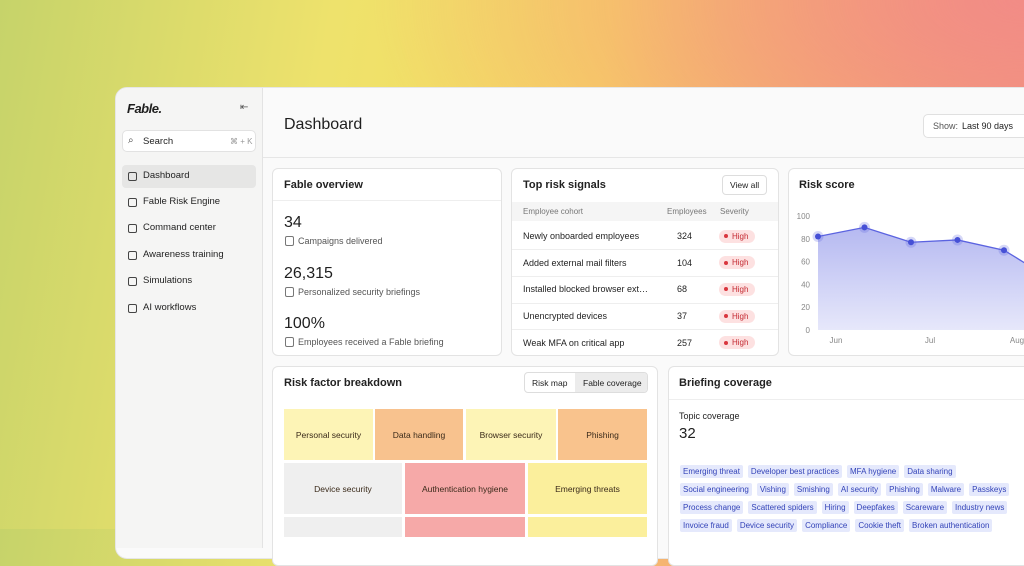  I want to click on tab: Fable coverage, so click(612, 383).